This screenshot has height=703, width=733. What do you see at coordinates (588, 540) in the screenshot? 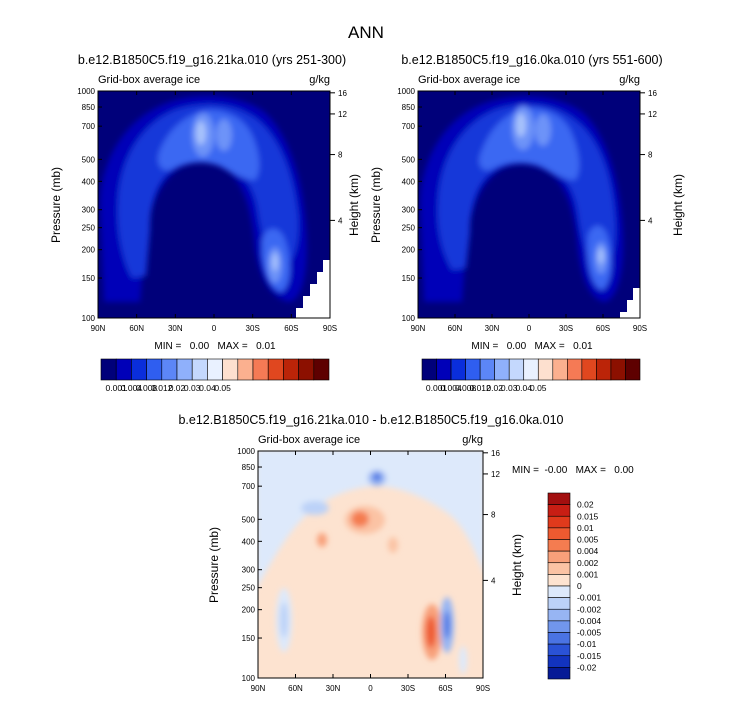
I see `panel-c-colorbar-label: 0.005` at bounding box center [588, 540].